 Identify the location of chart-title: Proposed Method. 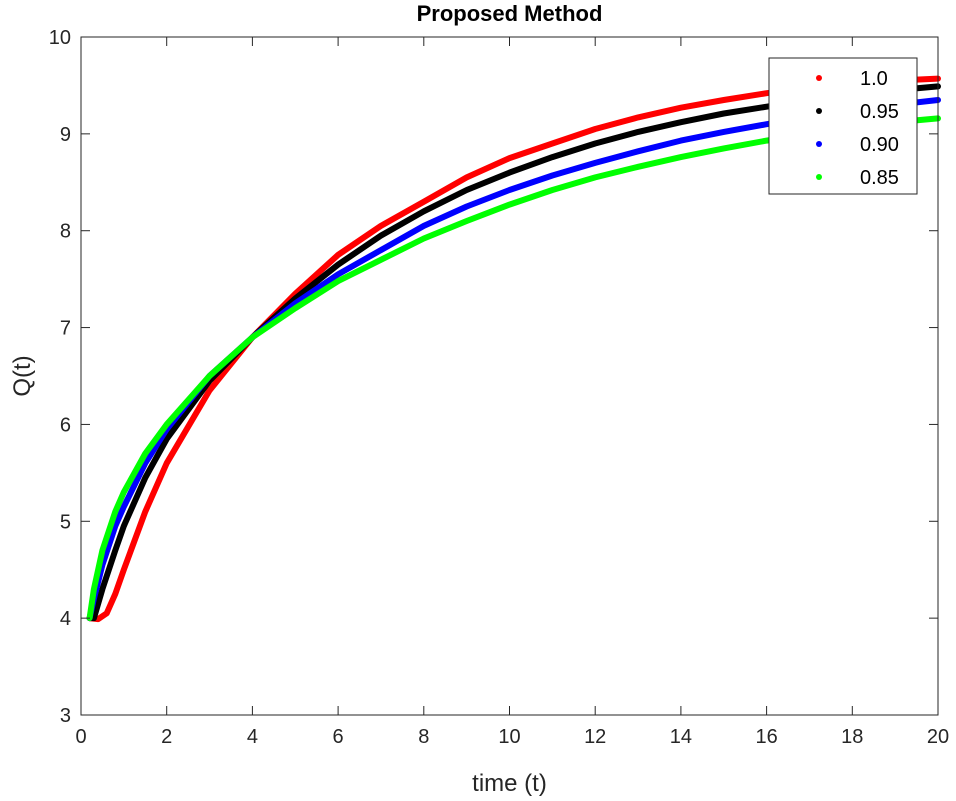
(510, 13).